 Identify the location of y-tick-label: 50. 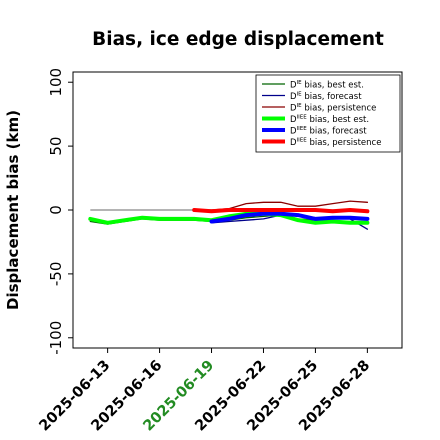
(56, 146).